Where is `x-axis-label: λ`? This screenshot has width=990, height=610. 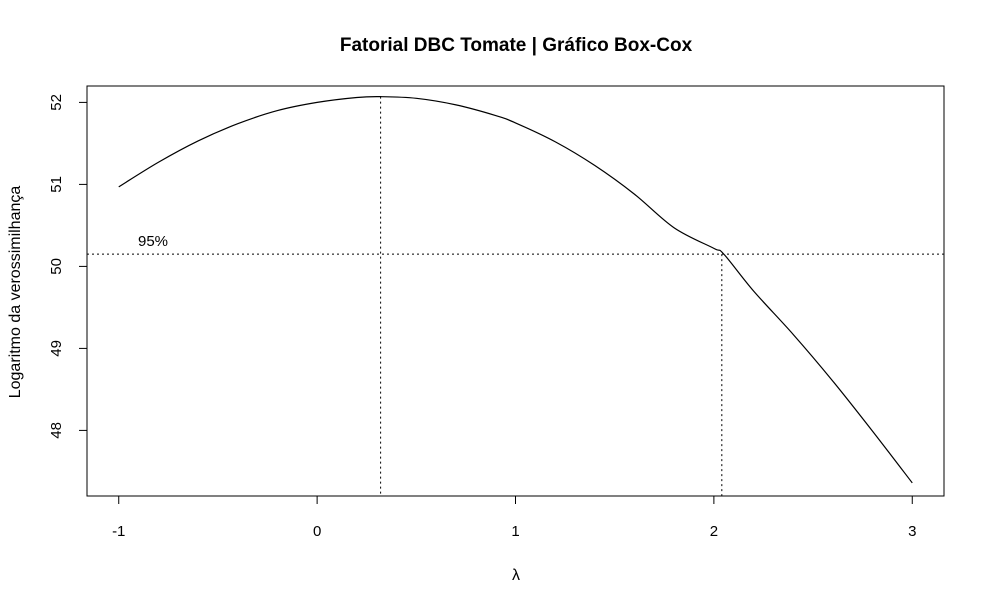 x-axis-label: λ is located at coordinates (516, 575).